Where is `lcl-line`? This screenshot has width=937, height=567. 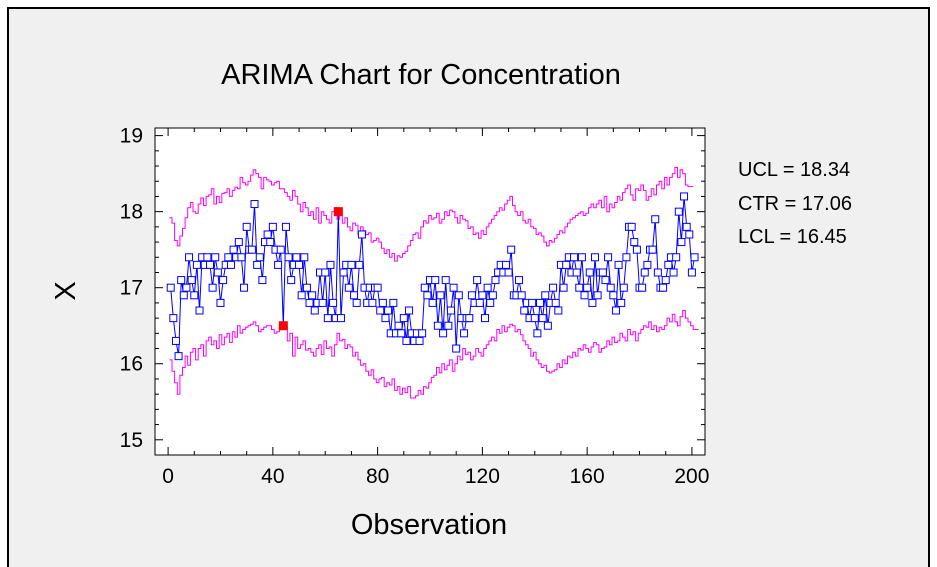
lcl-line is located at coordinates (434, 354).